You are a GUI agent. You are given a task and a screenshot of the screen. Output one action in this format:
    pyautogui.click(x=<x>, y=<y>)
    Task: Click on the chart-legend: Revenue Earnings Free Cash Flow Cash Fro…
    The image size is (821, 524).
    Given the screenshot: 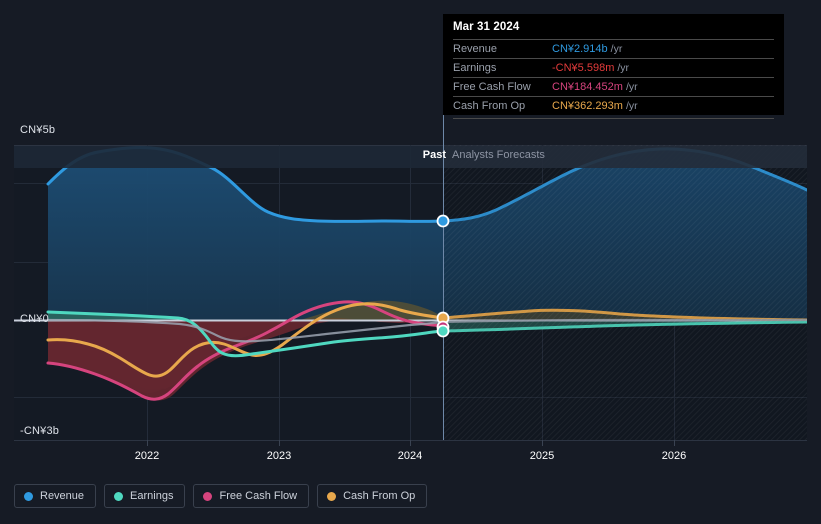 What is the action you would take?
    pyautogui.click(x=221, y=496)
    